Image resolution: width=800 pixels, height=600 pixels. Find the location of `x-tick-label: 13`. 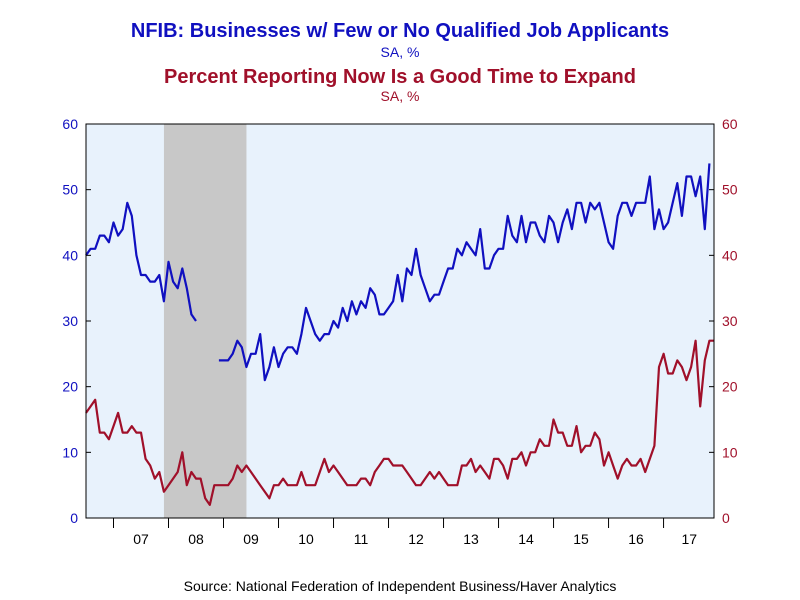

x-tick-label: 13 is located at coordinates (471, 539).